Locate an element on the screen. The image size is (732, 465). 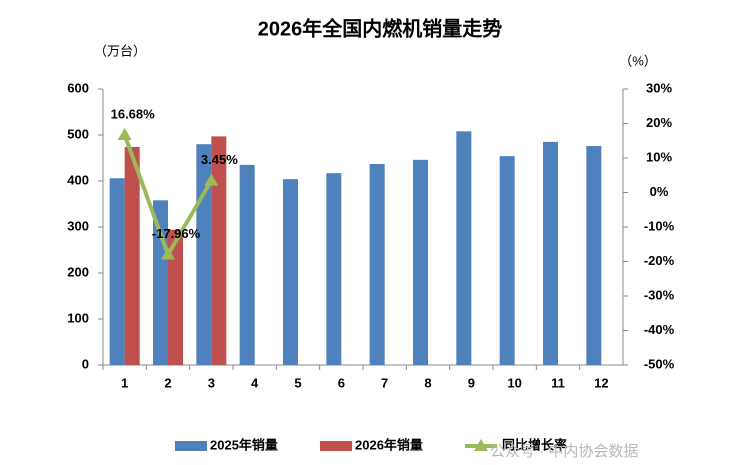
x-tick-label: 12 is located at coordinates (601, 382).